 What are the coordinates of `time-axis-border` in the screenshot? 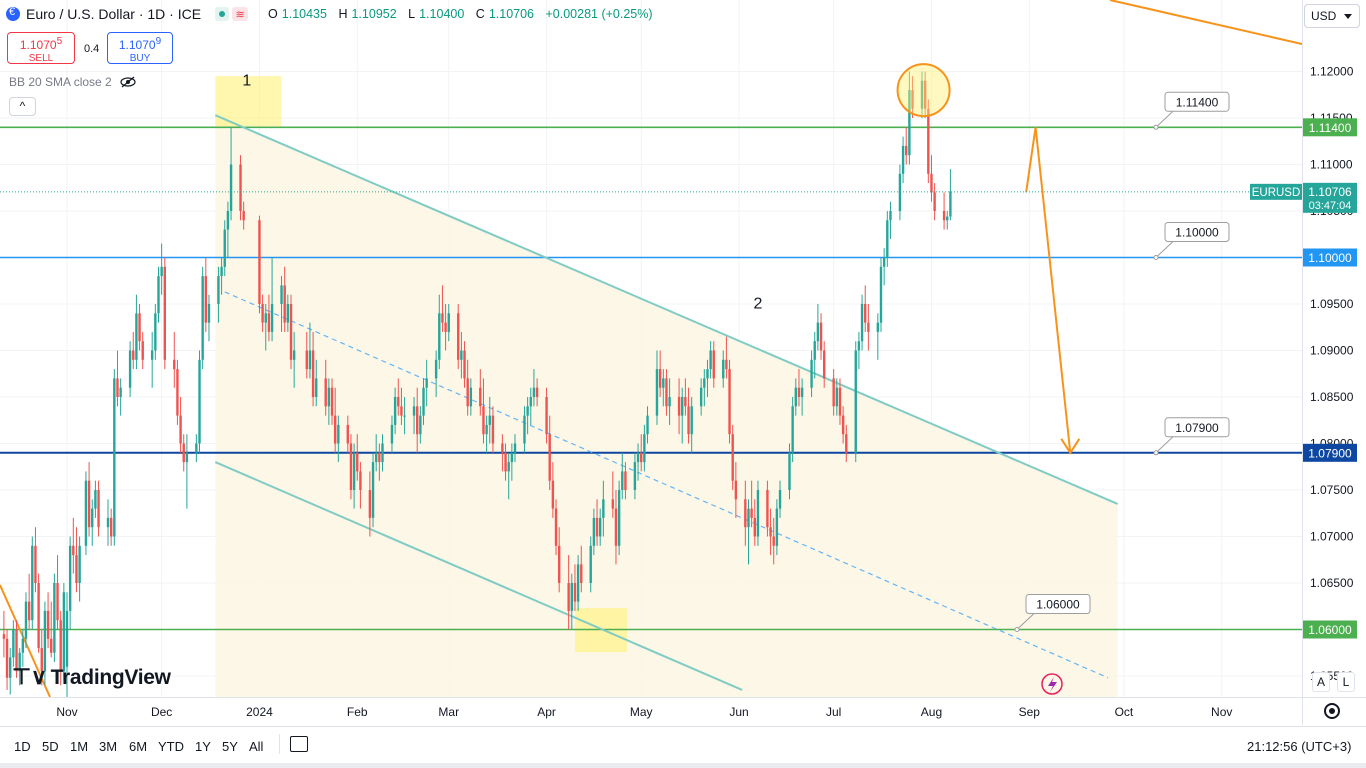 It's located at (683, 697).